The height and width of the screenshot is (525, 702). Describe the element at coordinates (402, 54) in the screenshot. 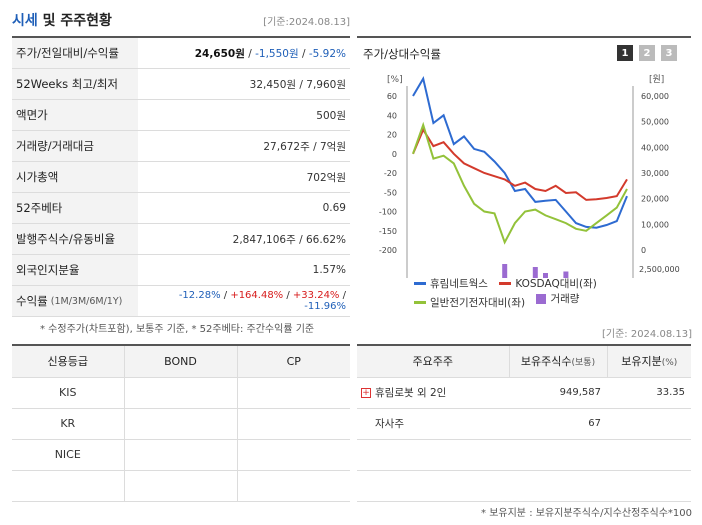

I see `chart-title: 주가/상대수익률` at that location.